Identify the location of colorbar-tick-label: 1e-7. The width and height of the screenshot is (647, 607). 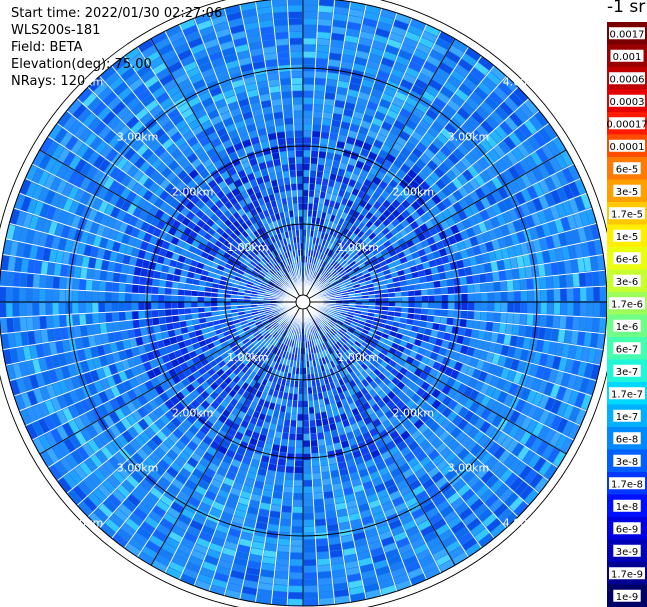
(627, 417).